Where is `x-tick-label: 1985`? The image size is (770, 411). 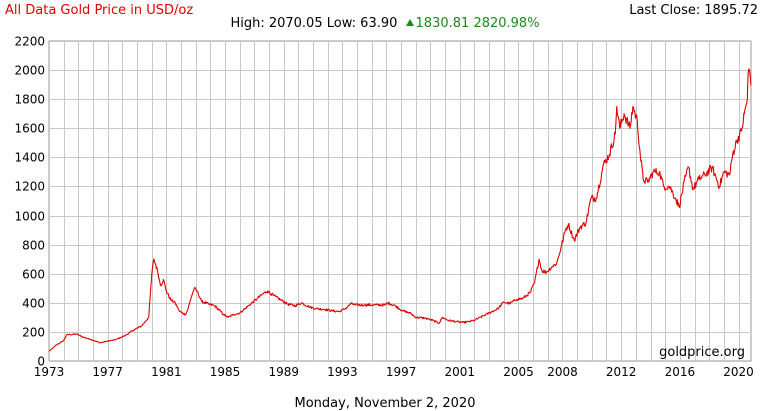
x-tick-label: 1985 is located at coordinates (225, 372).